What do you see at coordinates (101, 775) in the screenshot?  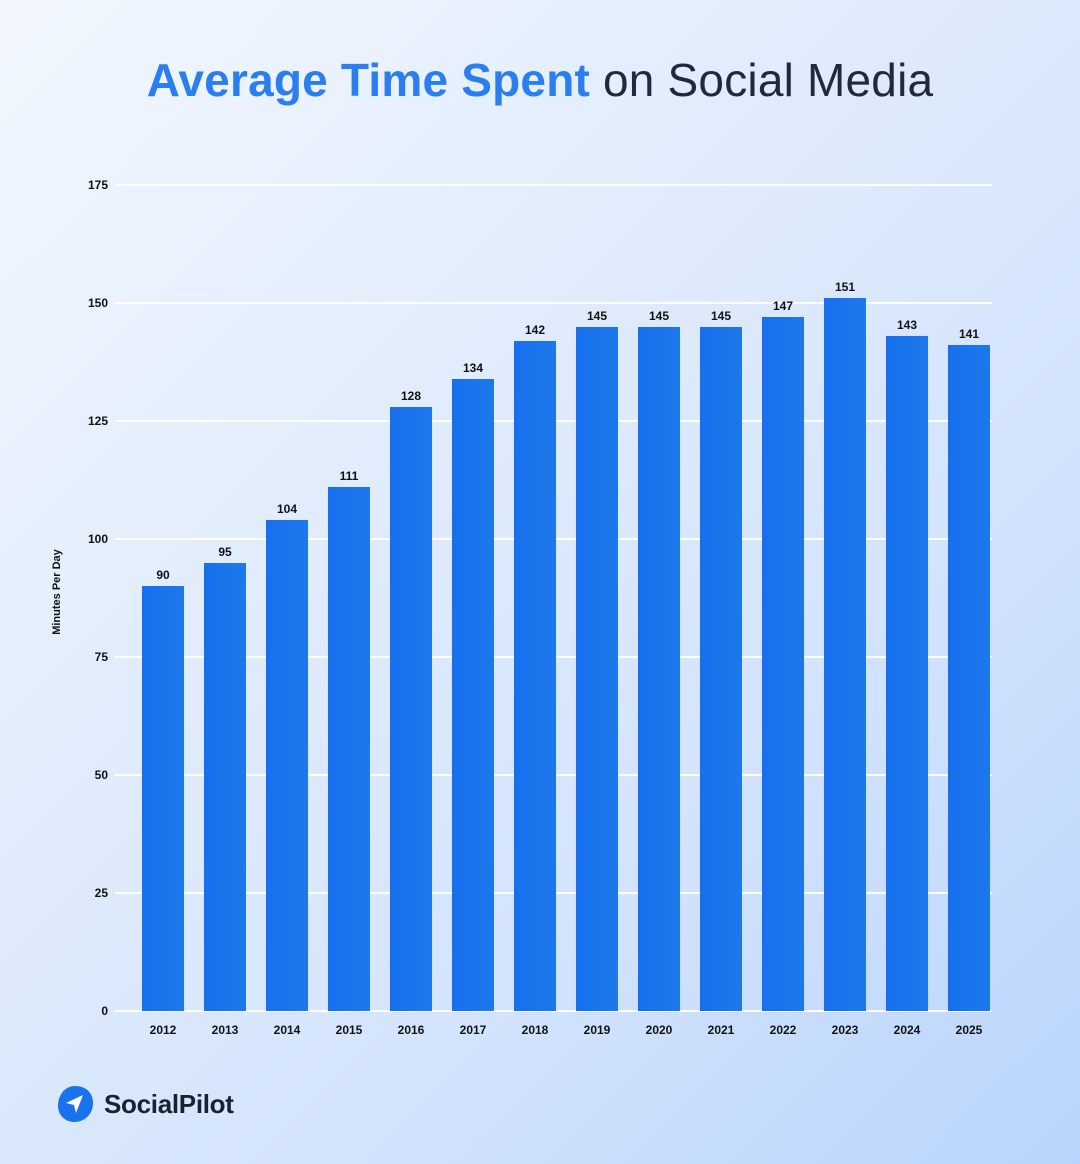 I see `y-tick-label: 50` at bounding box center [101, 775].